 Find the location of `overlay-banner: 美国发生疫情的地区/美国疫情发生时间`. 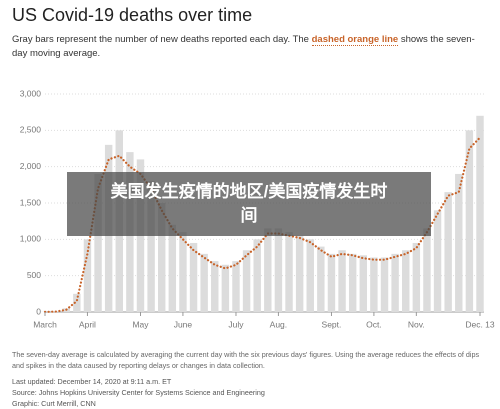

overlay-banner: 美国发生疫情的地区/美国疫情发生时间 is located at coordinates (249, 204).